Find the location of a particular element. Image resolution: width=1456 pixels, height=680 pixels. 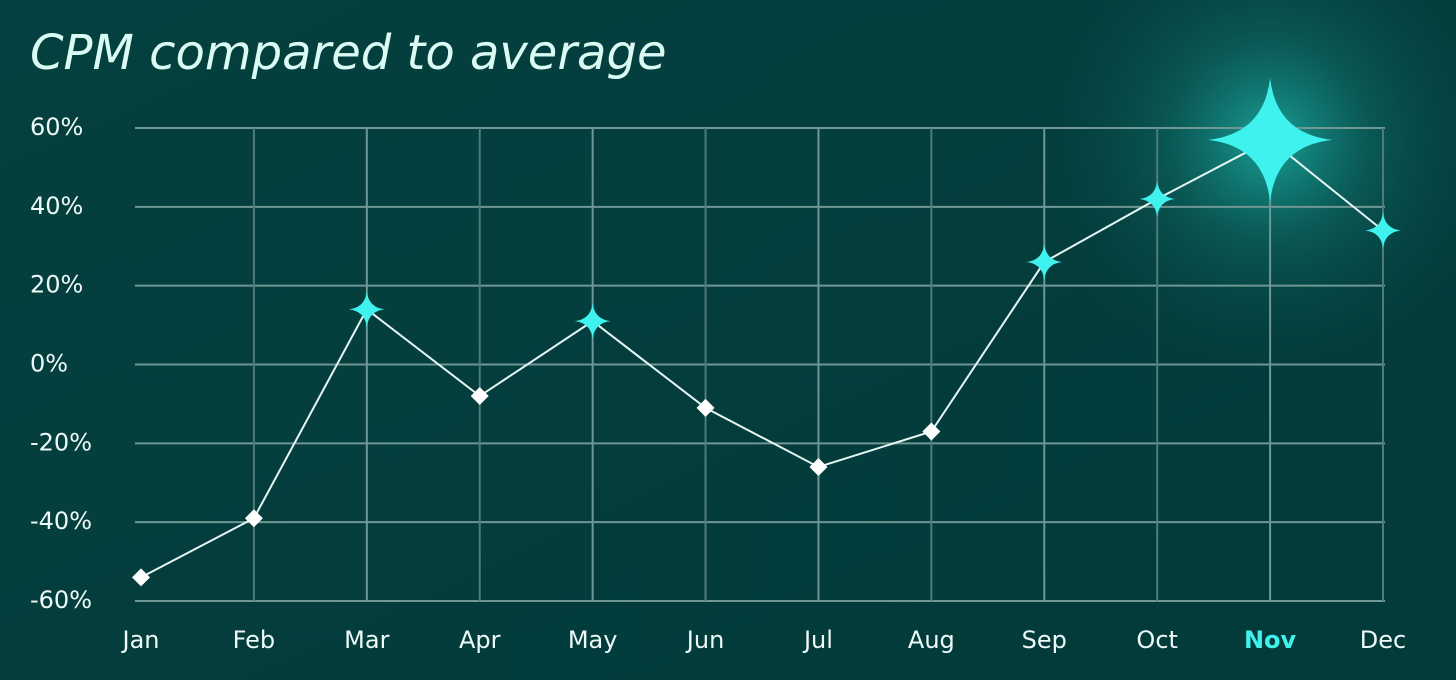

x-tick-label: Jul is located at coordinates (817, 640).